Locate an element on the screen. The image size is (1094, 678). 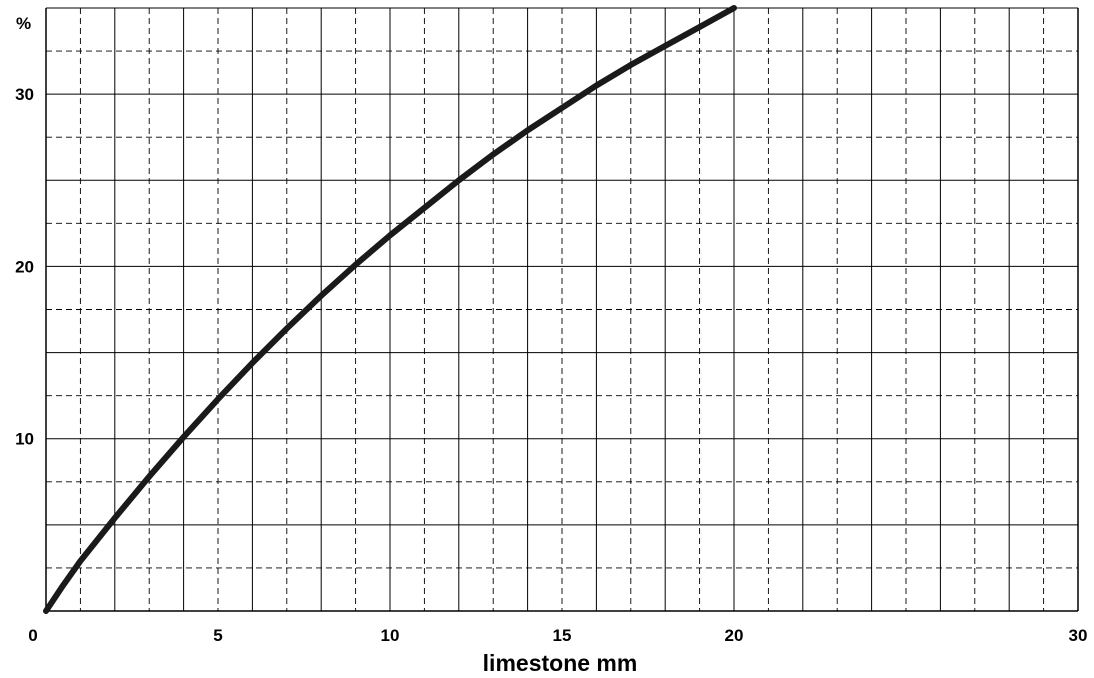
y-tick-labels: 10 20 30 is located at coordinates (24, 267).